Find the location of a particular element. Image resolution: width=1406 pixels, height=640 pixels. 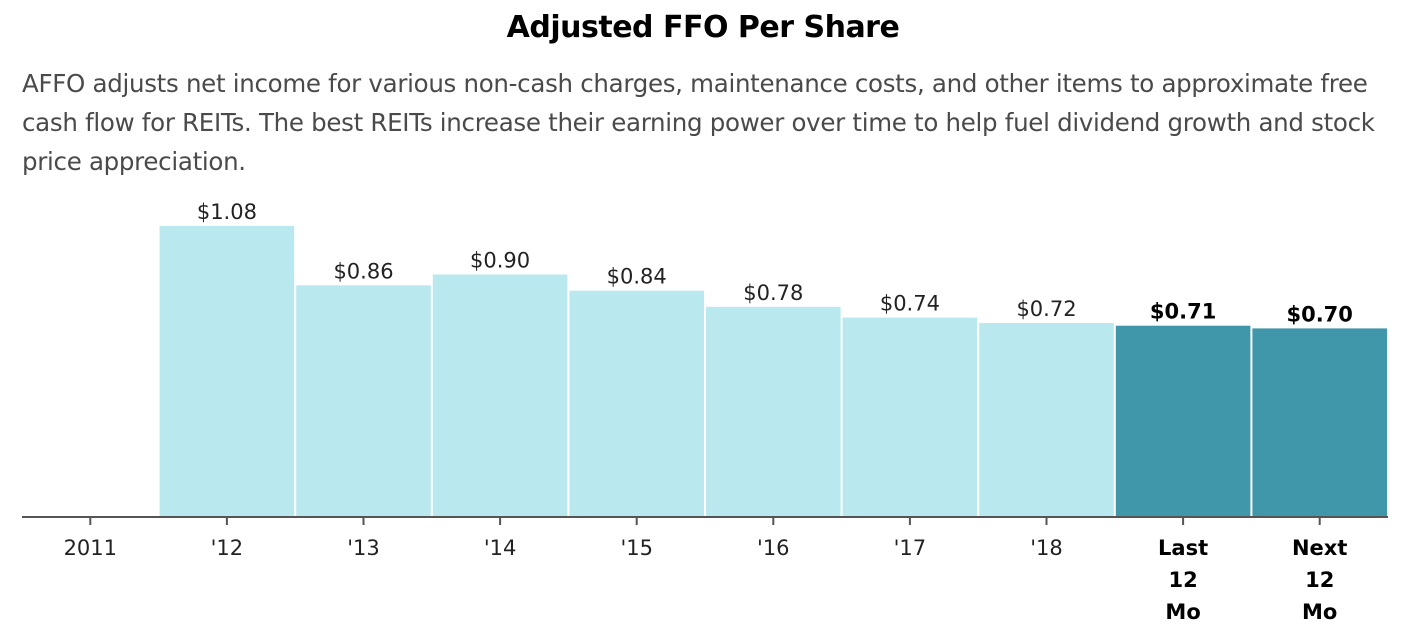

x-tick-label: Next 12 Mo is located at coordinates (1319, 580).